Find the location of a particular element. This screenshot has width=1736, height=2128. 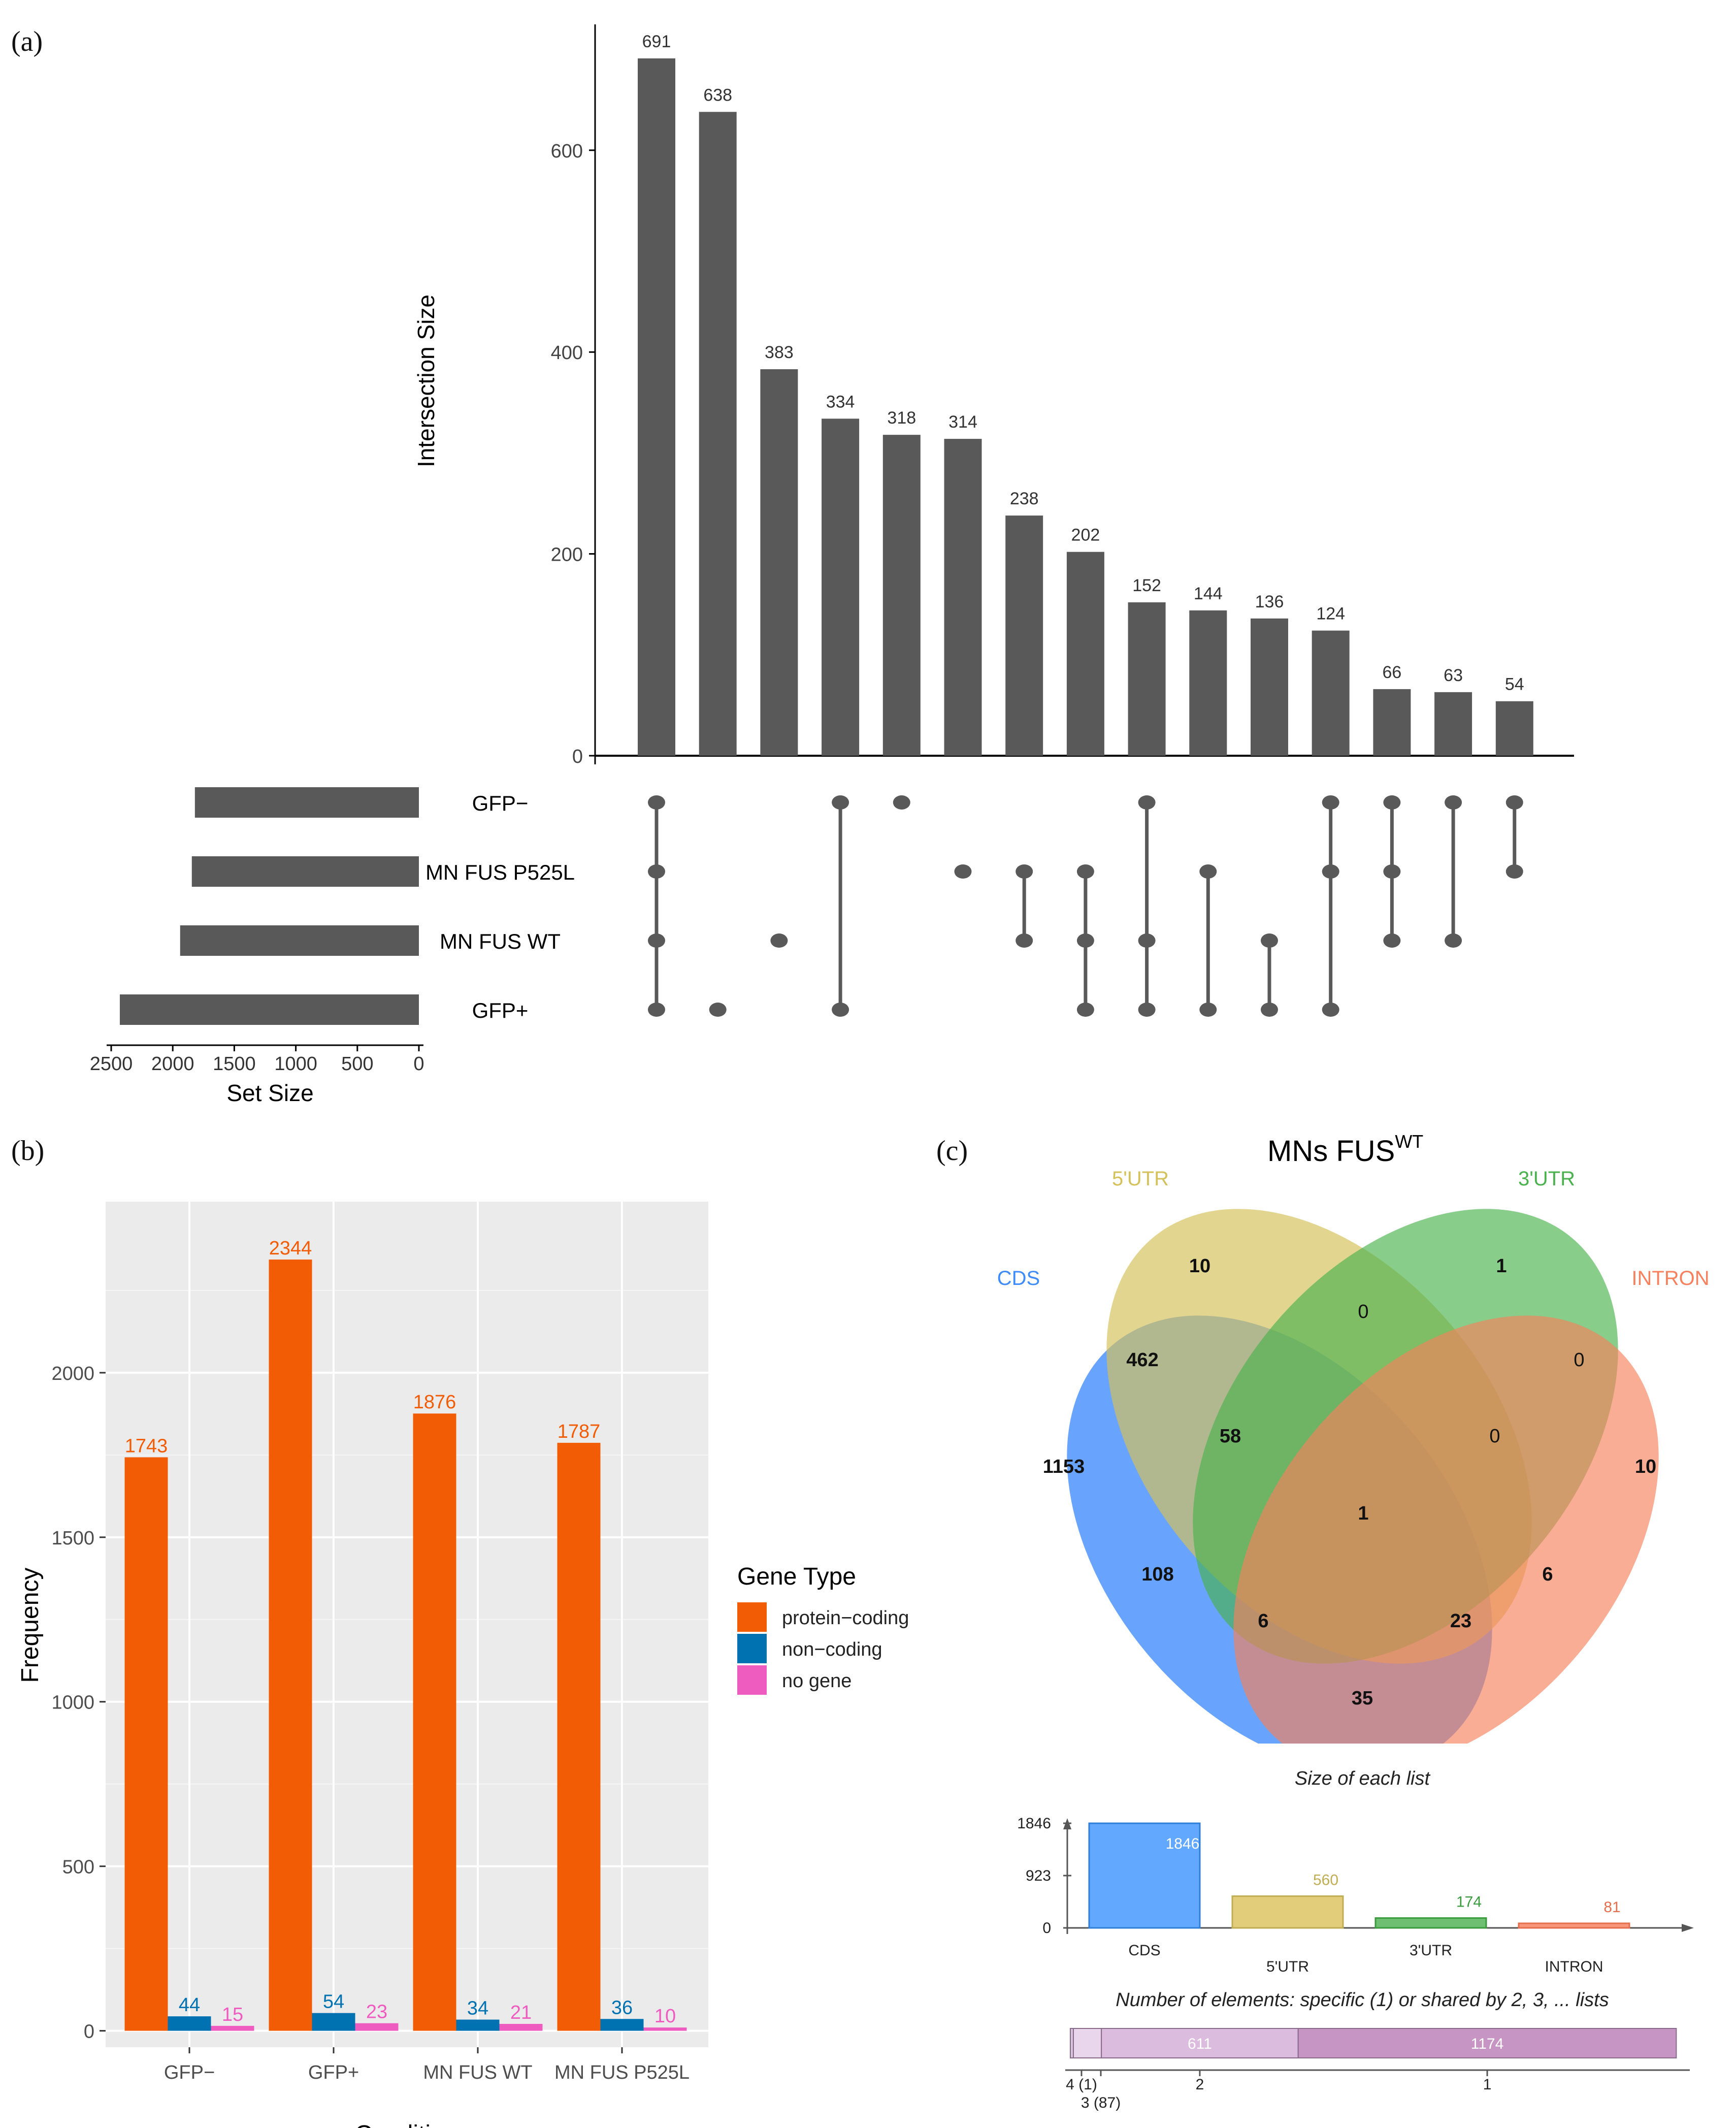

bar-value-label: 21 is located at coordinates (521, 2012).